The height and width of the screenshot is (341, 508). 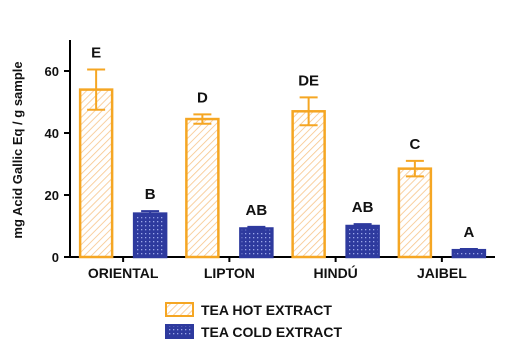 What do you see at coordinates (468, 232) in the screenshot?
I see `significance-letter: A` at bounding box center [468, 232].